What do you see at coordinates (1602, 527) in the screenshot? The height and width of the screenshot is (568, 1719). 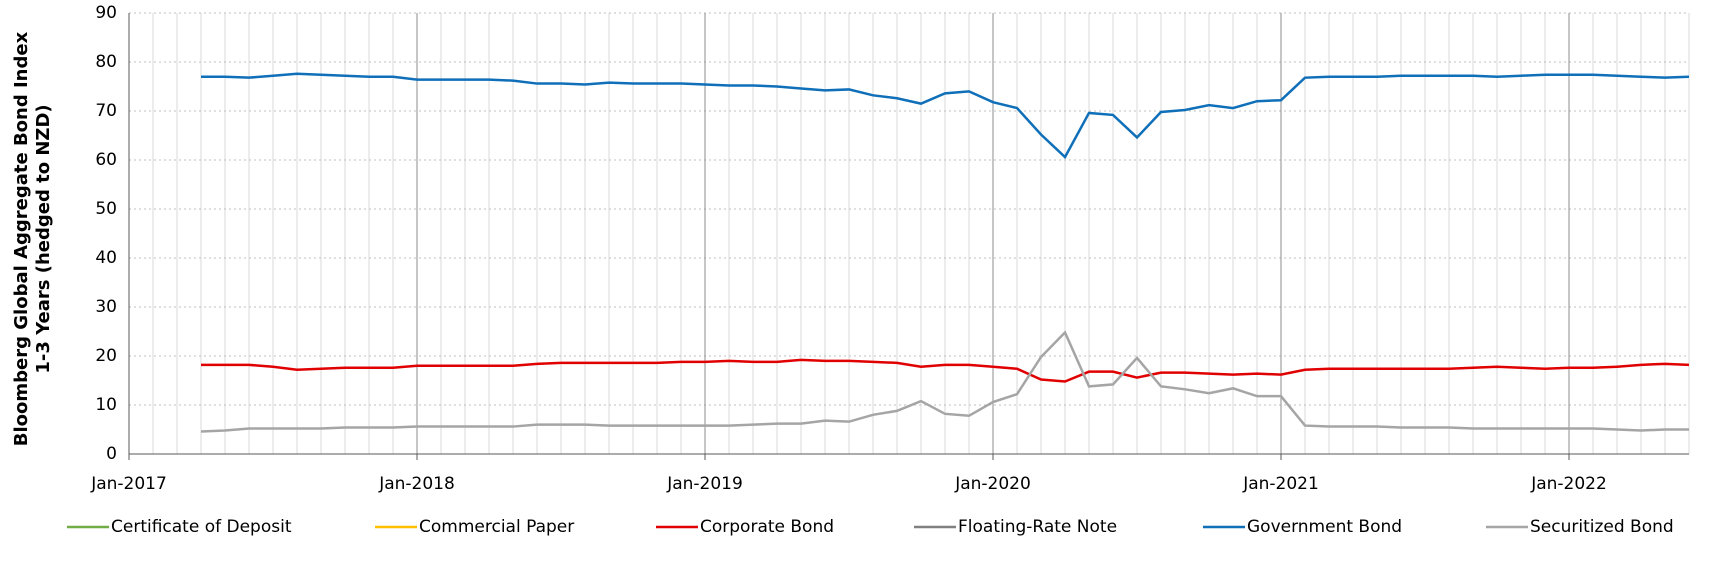 I see `legend-label: Securitized Bond` at bounding box center [1602, 527].